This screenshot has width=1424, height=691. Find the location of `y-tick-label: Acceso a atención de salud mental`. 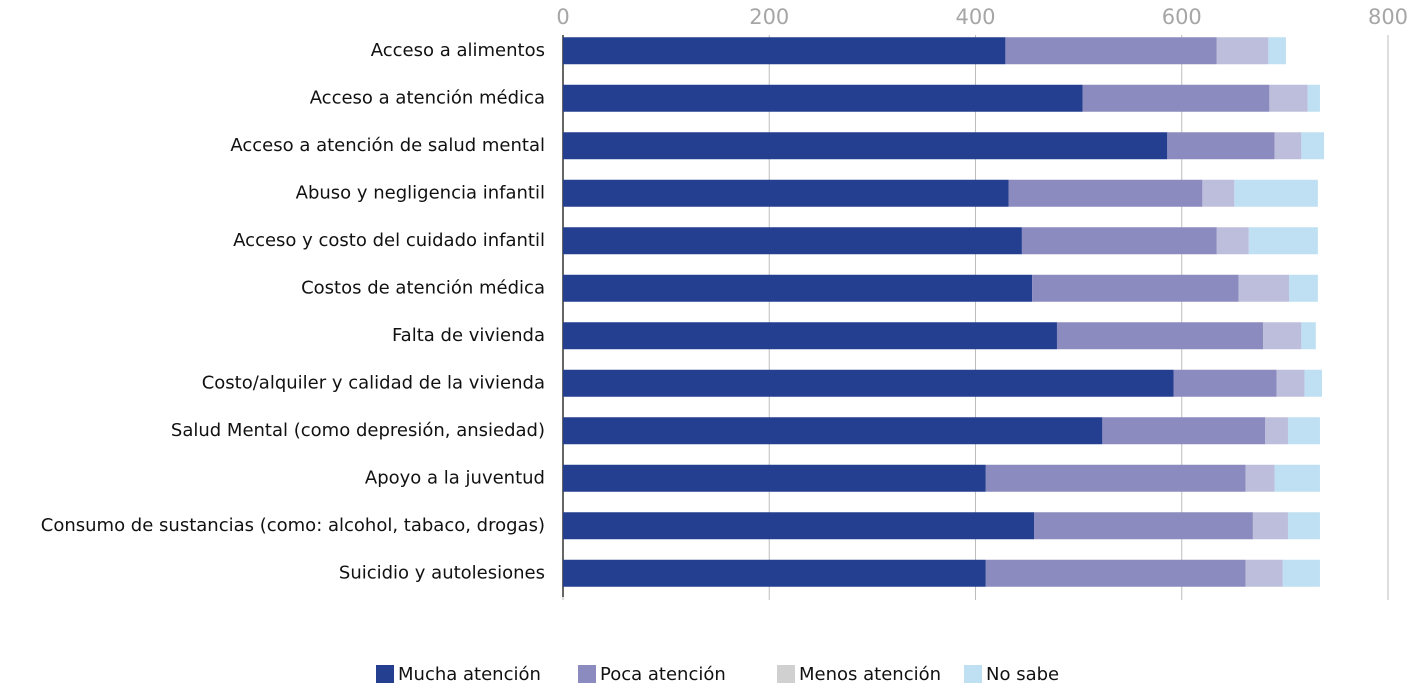

y-tick-label: Acceso a atención de salud mental is located at coordinates (387, 145).